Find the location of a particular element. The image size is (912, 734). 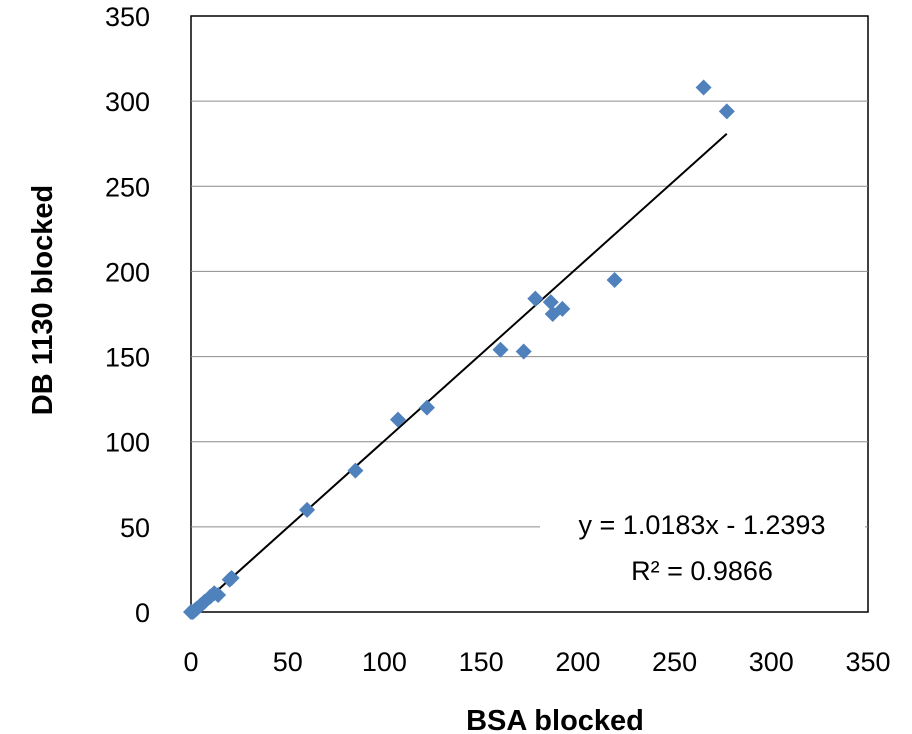

x-axis-label: BSA blocked is located at coordinates (555, 719).